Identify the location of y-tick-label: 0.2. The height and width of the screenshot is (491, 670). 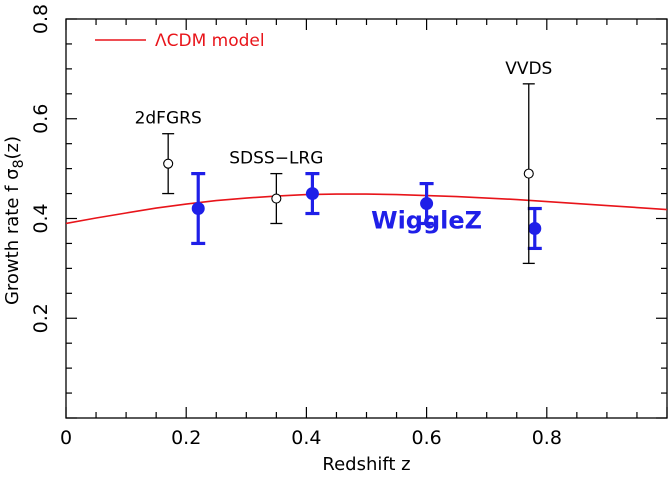
(41, 318).